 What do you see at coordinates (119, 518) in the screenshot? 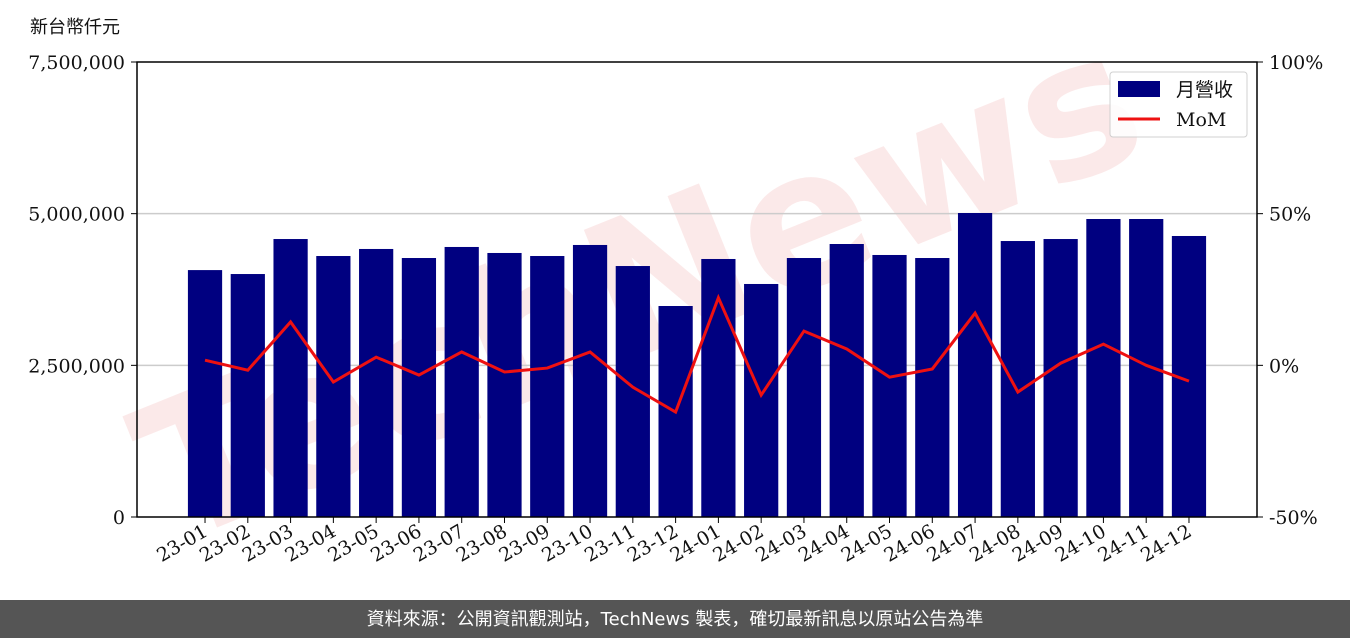
I see `y-tick-label: 0` at bounding box center [119, 518].